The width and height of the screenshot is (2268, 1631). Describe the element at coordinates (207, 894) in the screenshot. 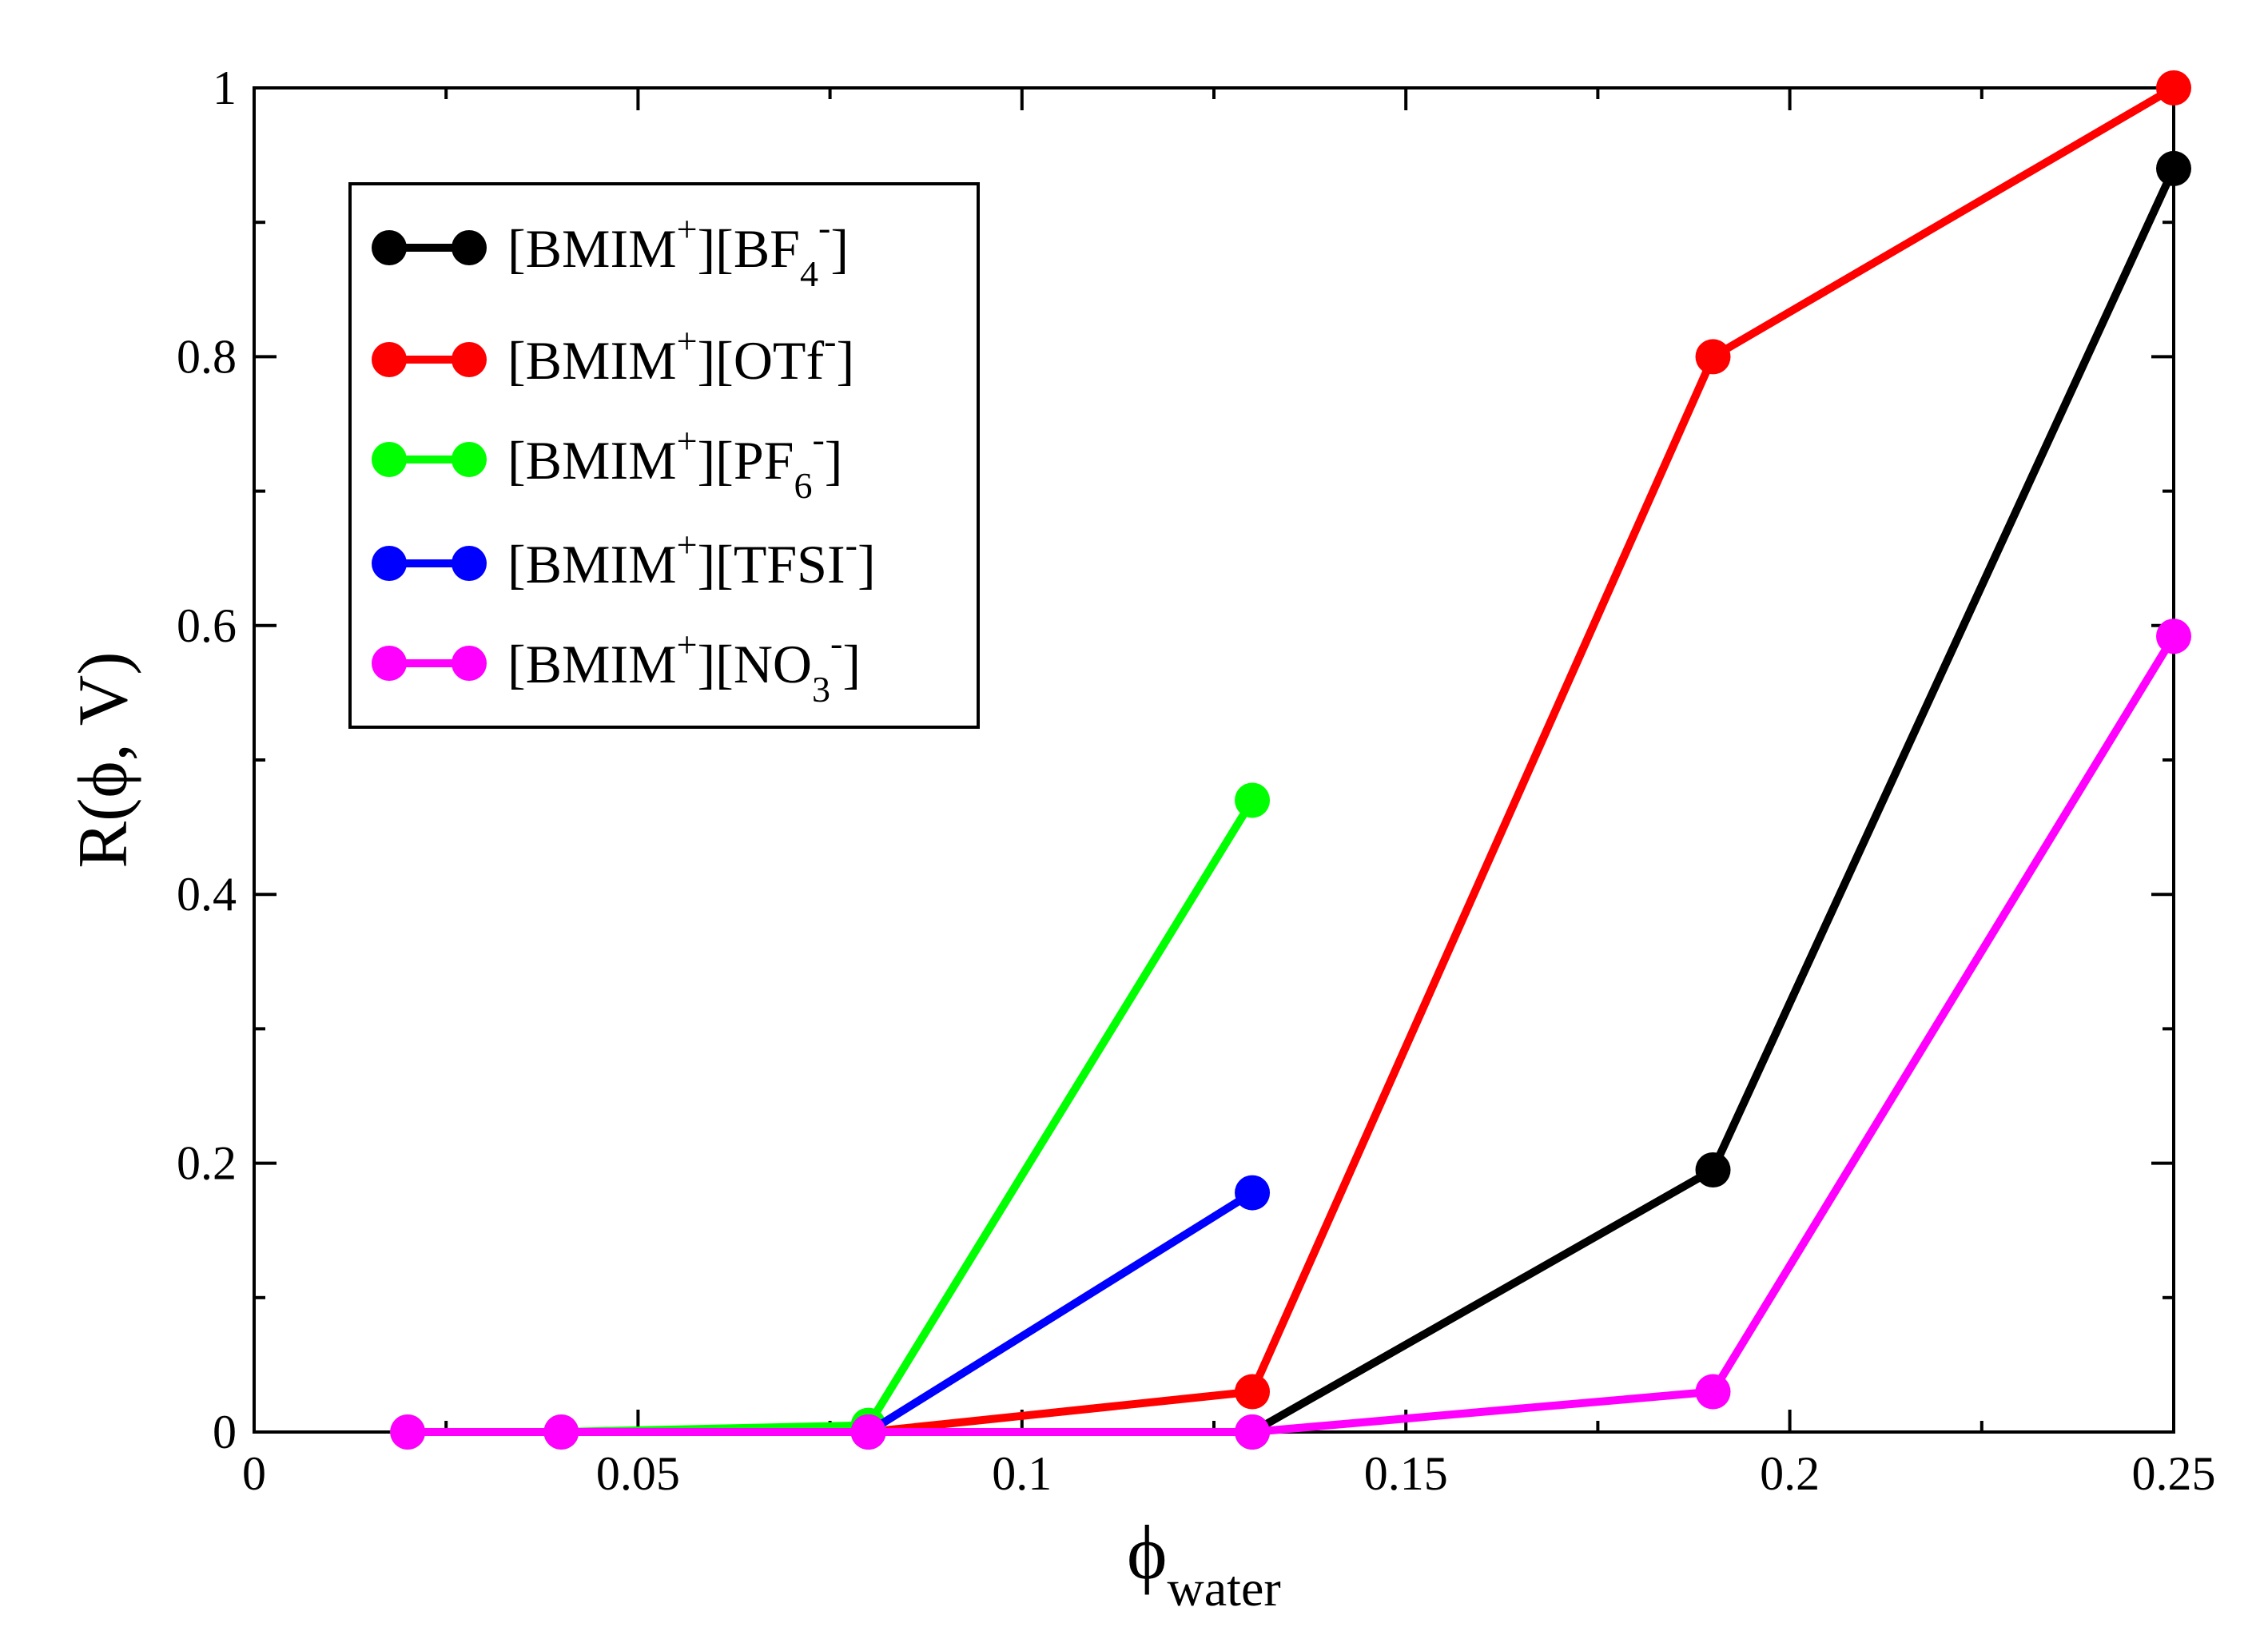

I see `y-tick-label: 0.4` at that location.